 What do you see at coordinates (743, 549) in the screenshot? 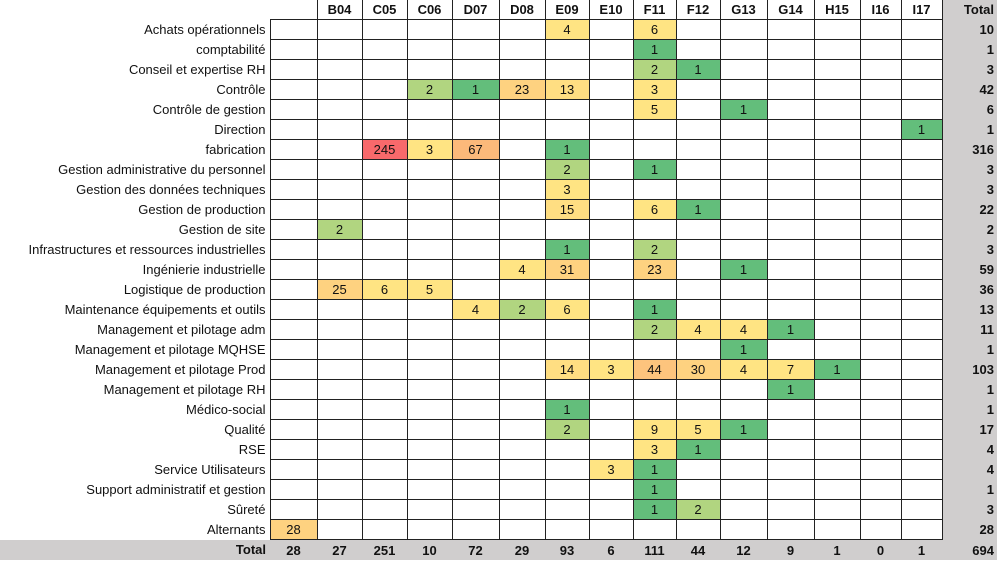
I see `column-total: 12` at bounding box center [743, 549].